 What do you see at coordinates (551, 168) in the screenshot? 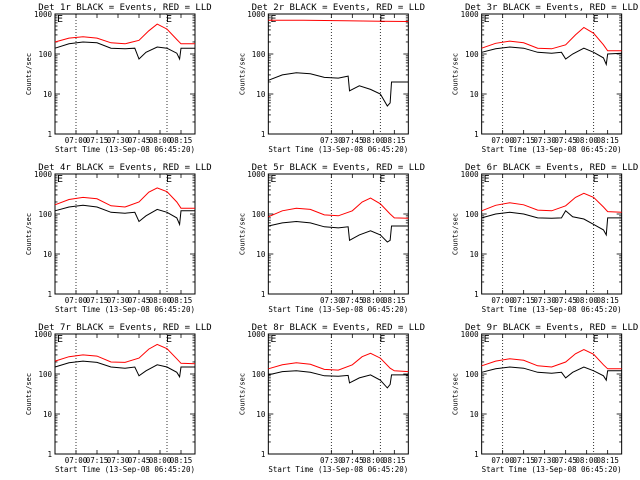
I see `plot-title: Det 6r BLACK = Events, RED = LLD` at bounding box center [551, 168].